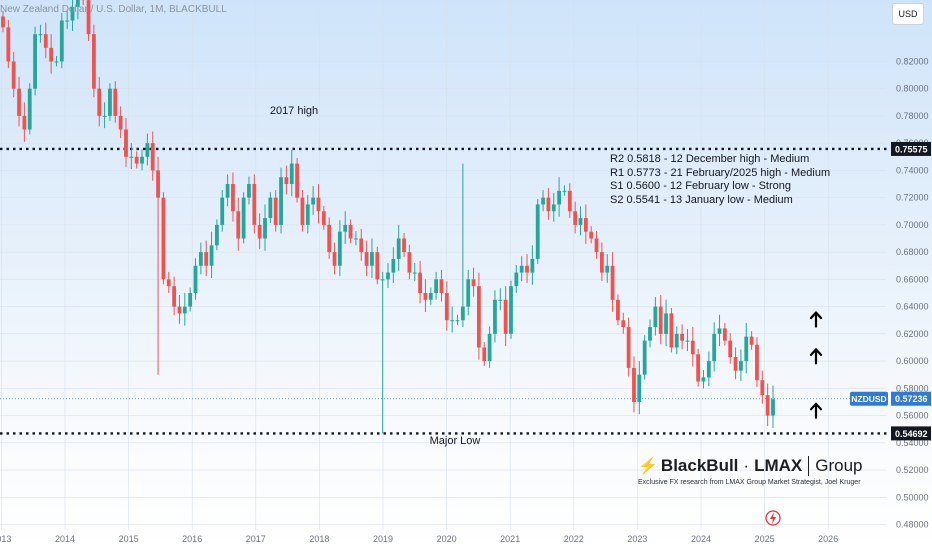  I want to click on x-tick-label: 2025, so click(765, 539).